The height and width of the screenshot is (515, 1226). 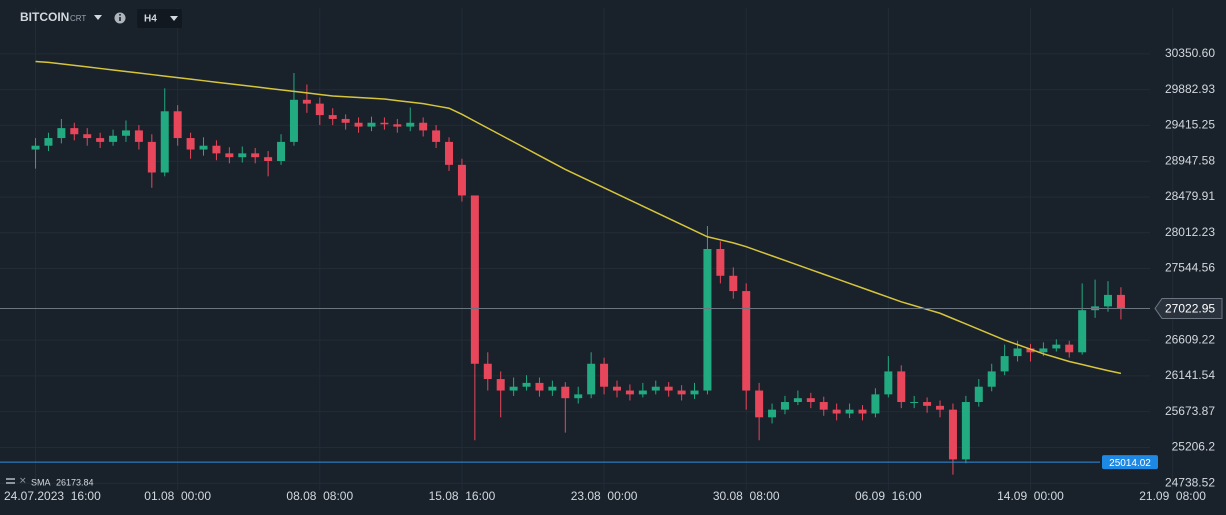 I want to click on y-tick-label: 26141.54, so click(x=1190, y=375).